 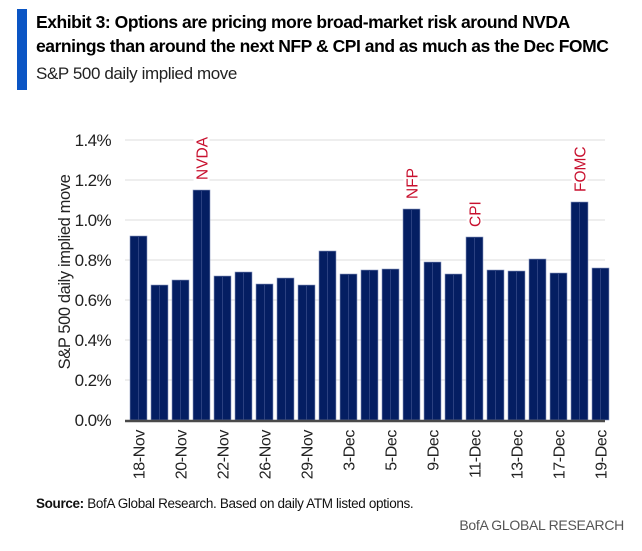 What do you see at coordinates (93, 340) in the screenshot?
I see `y-tick-label: 0.4%` at bounding box center [93, 340].